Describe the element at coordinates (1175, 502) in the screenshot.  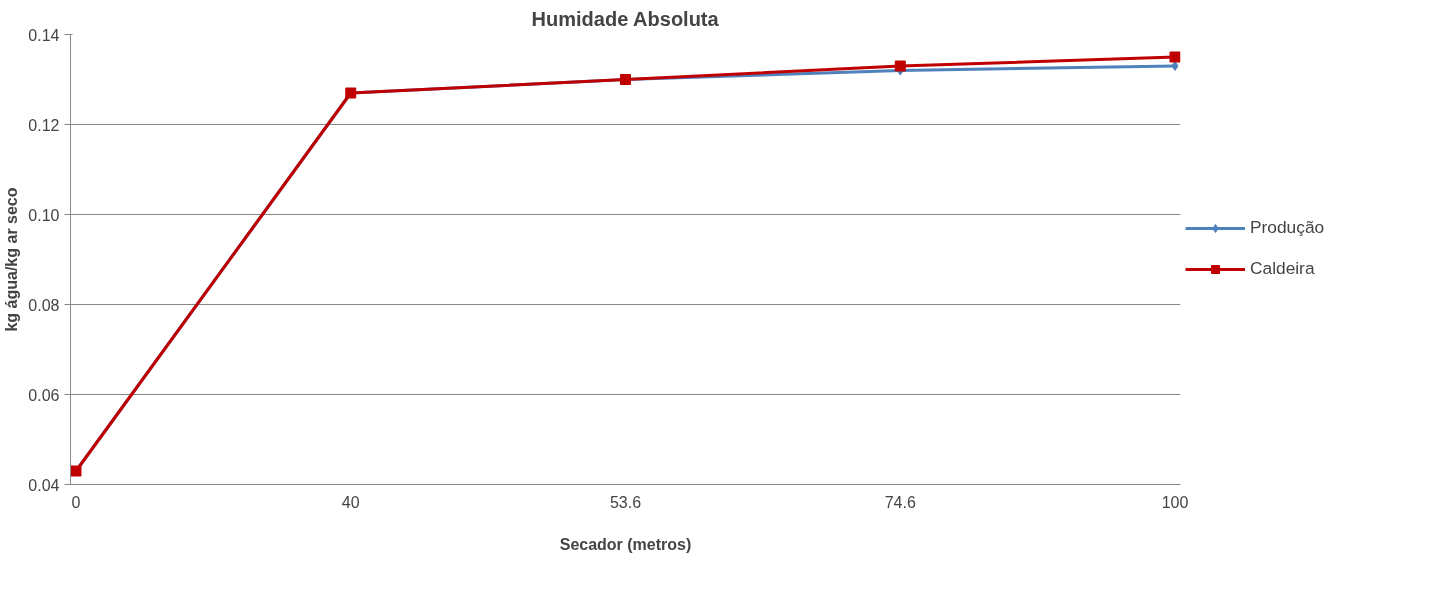
I see `x-tick-label: 100` at that location.